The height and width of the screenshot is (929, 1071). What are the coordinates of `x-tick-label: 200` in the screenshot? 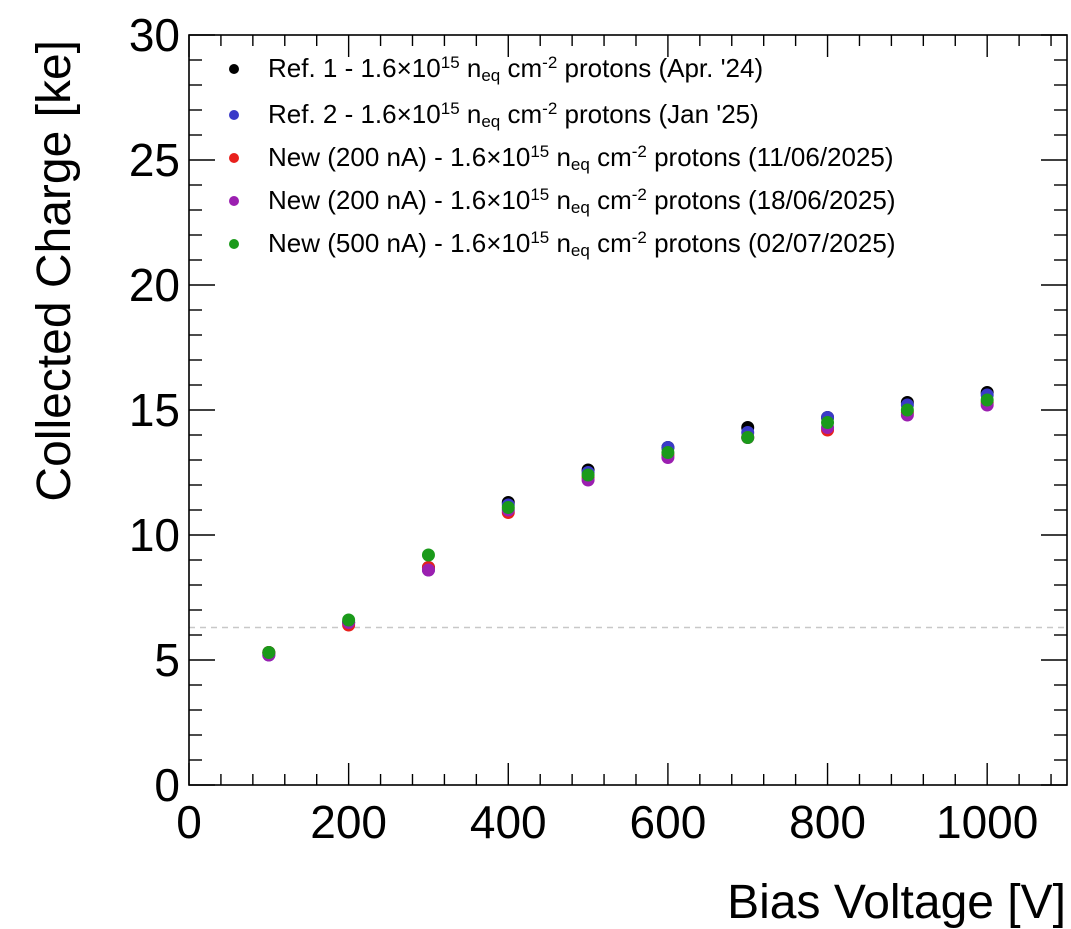 It's located at (348, 822).